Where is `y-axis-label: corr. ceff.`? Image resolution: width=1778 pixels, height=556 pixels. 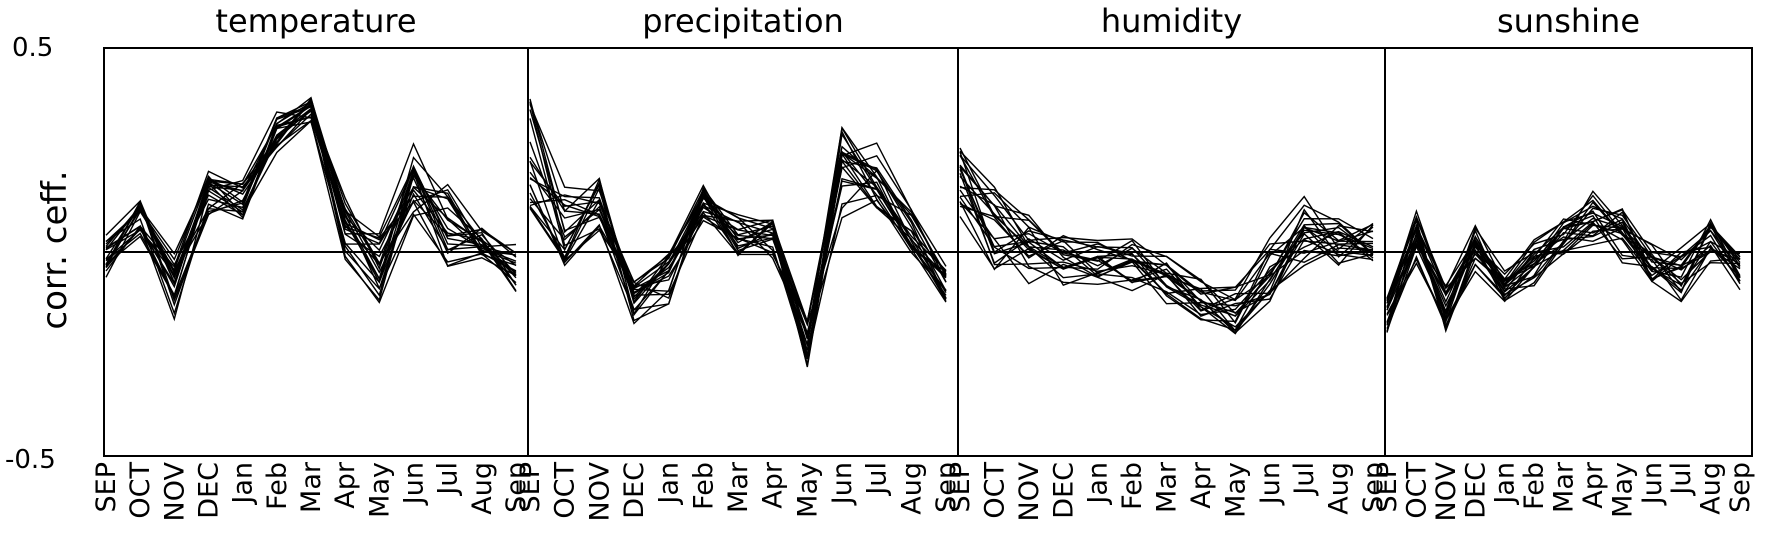
y-axis-label: corr. ceff. is located at coordinates (55, 249).